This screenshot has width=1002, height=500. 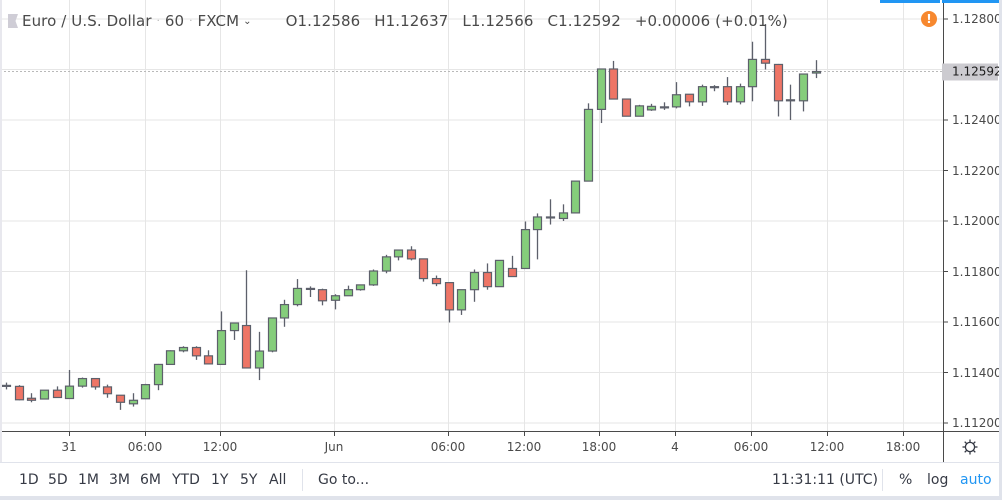 I want to click on flag-icon, so click(x=13, y=21).